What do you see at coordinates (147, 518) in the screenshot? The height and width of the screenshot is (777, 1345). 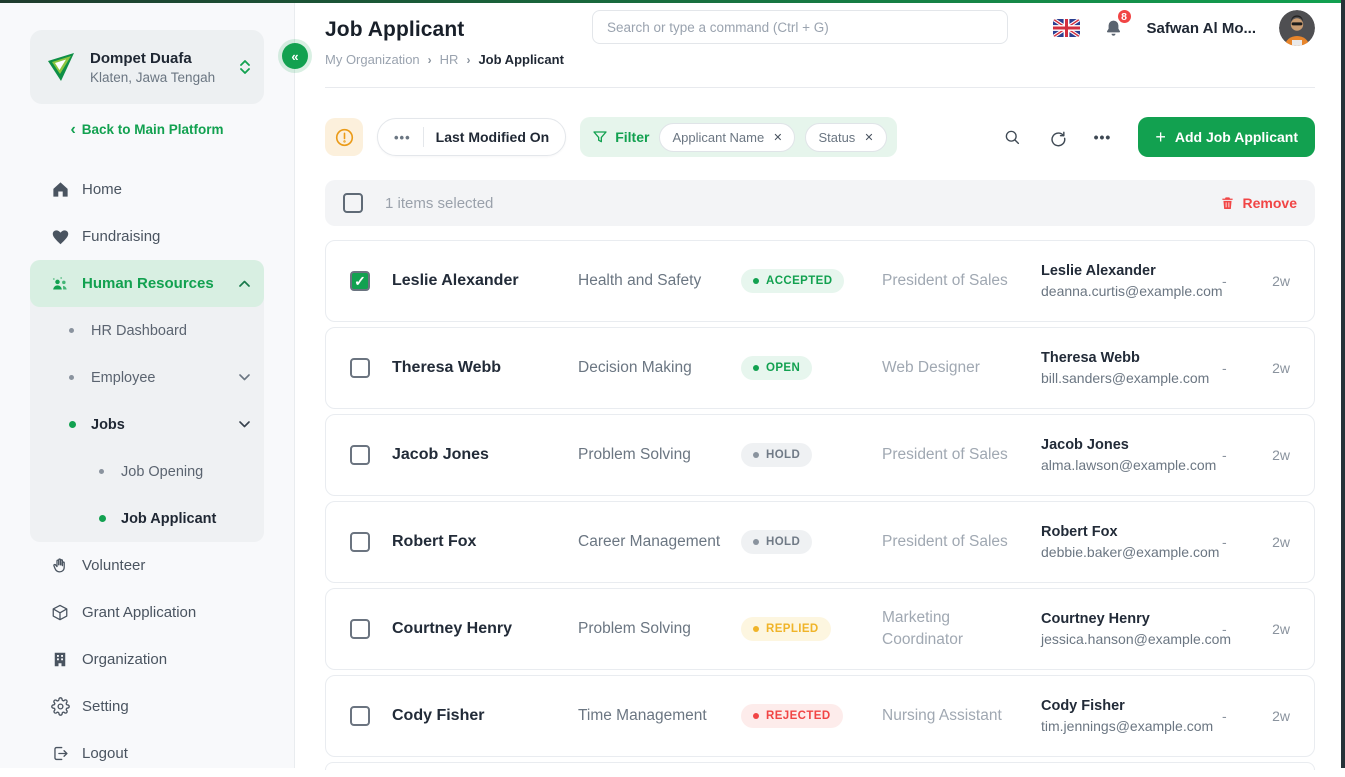 I see `sidebar-item-job-applicant: Job Applicant` at bounding box center [147, 518].